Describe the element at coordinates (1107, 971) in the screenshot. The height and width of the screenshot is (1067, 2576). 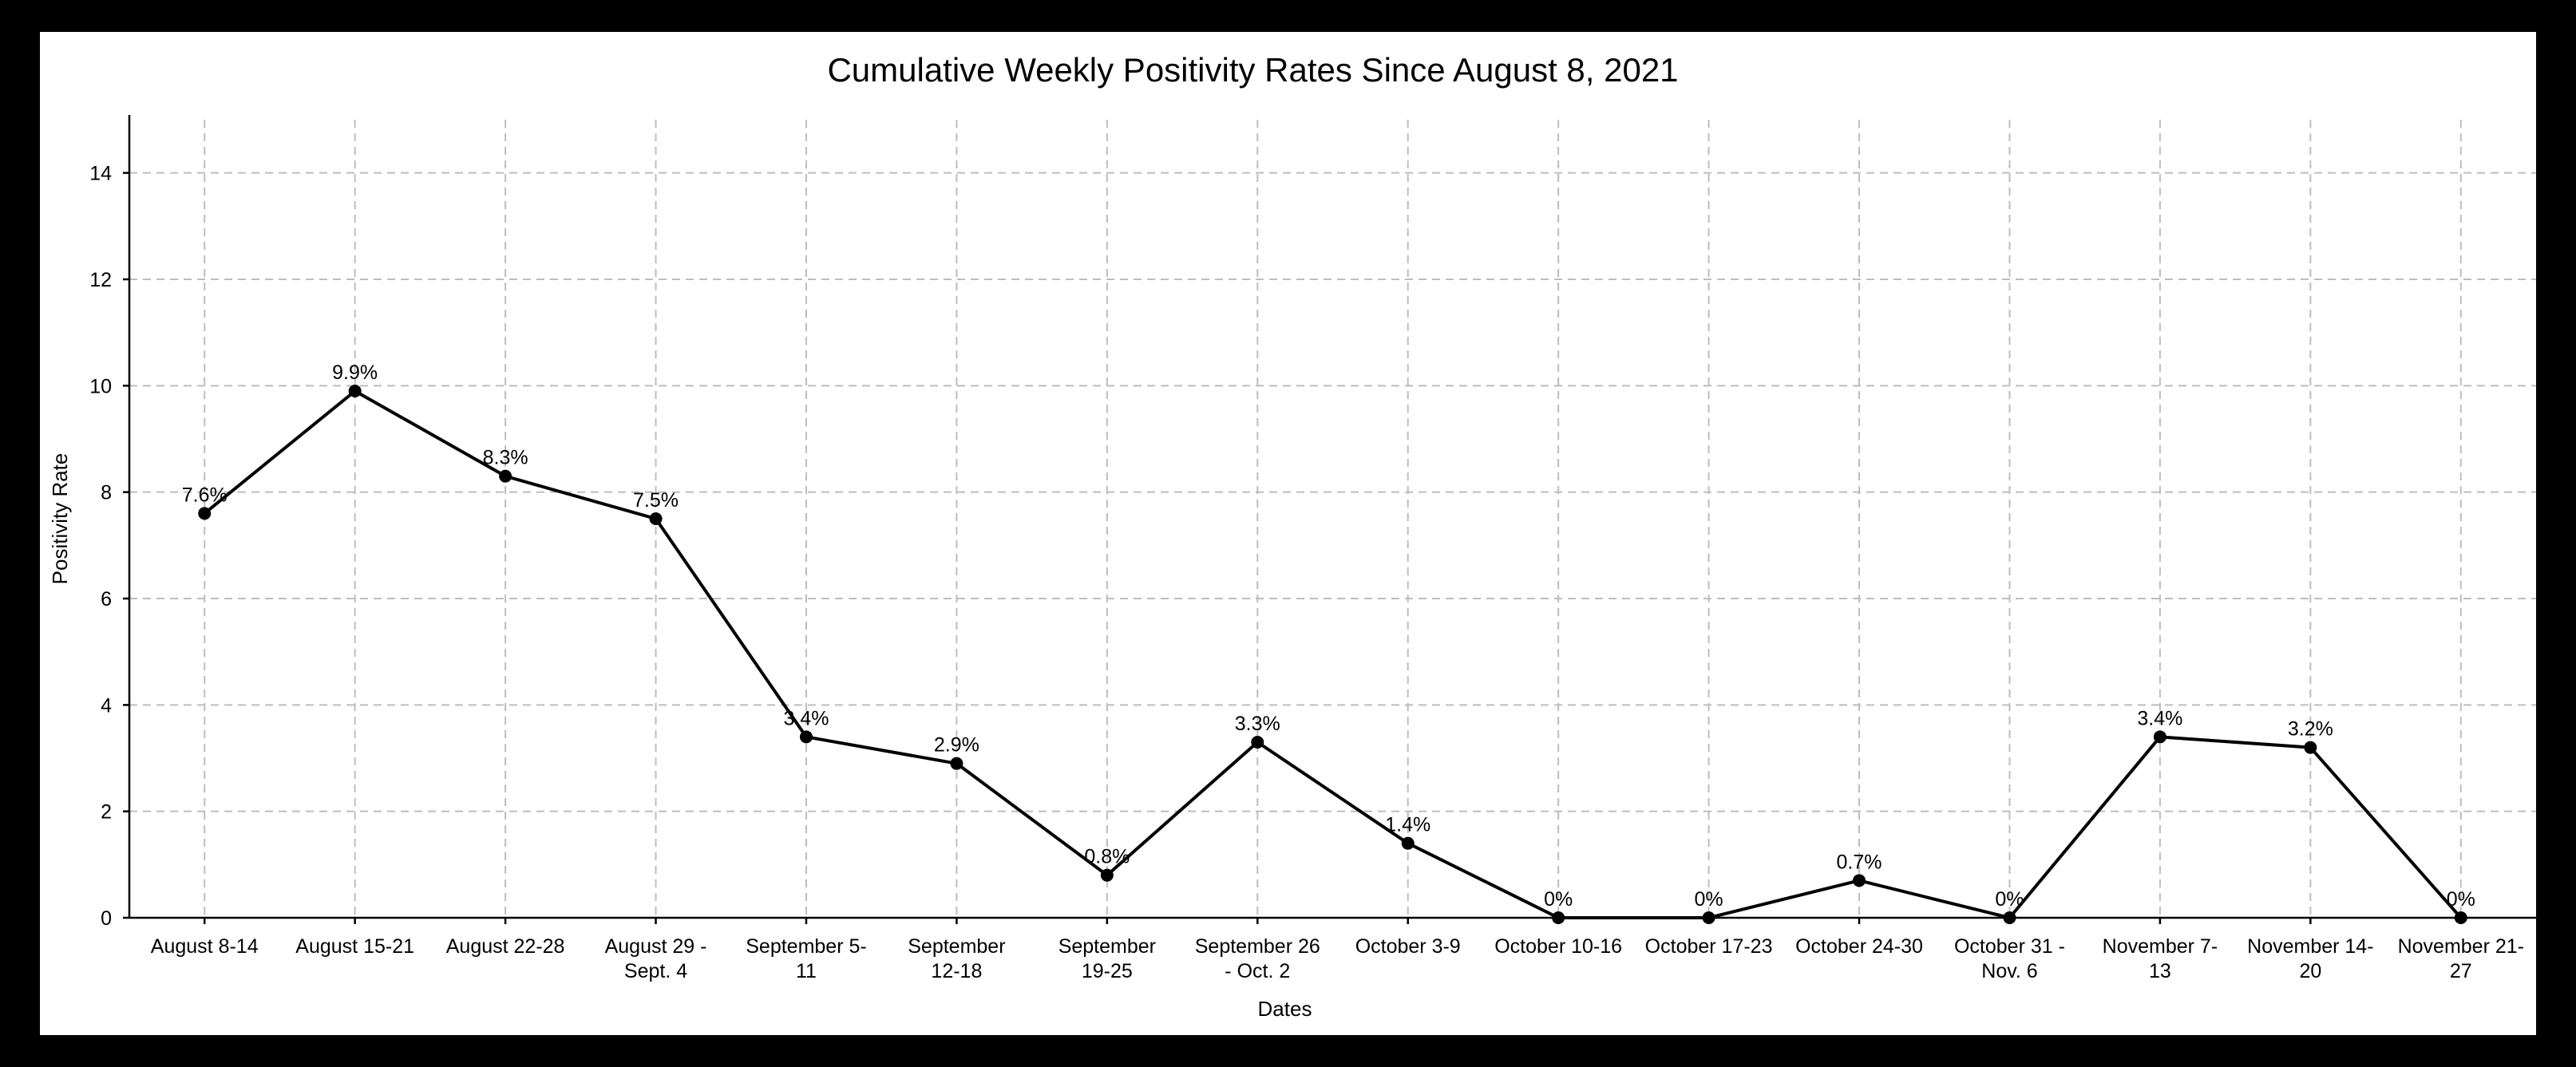
I see `x-tick-label-line: 19-25` at that location.